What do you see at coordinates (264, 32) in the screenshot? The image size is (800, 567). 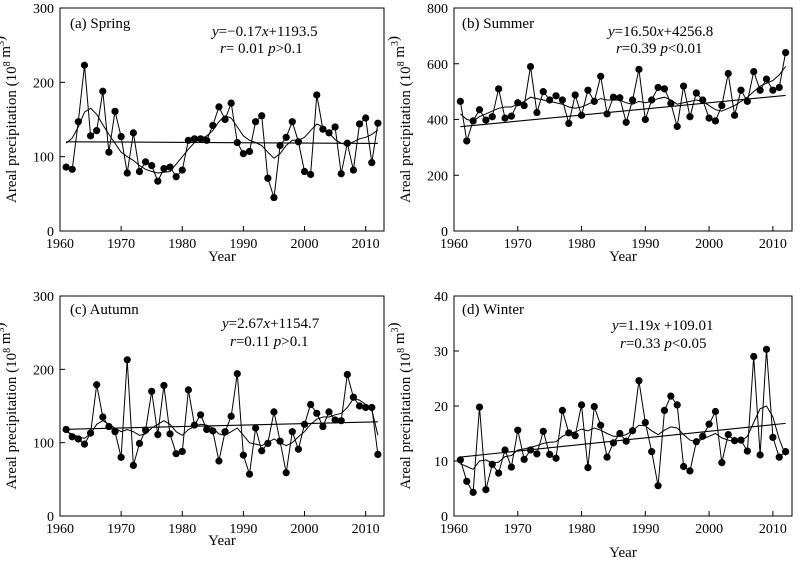 I see `trend-equation: y=−0.17x+1193.5` at bounding box center [264, 32].